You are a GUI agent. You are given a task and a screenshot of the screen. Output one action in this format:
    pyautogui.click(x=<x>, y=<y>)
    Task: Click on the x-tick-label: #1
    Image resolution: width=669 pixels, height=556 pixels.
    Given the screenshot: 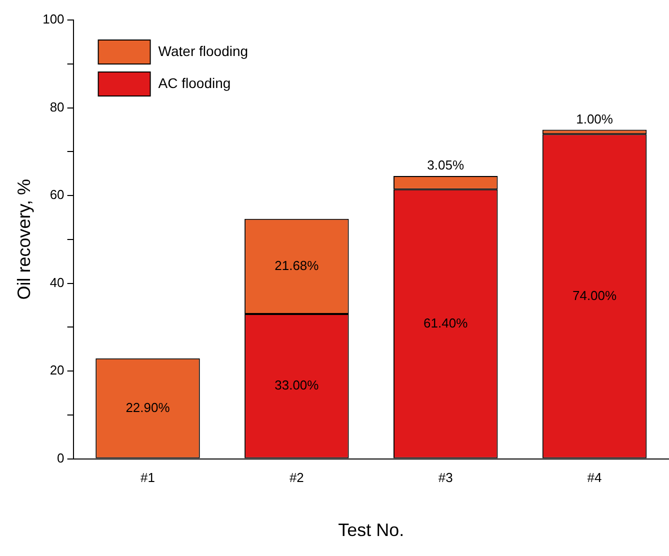 What is the action you would take?
    pyautogui.click(x=147, y=478)
    